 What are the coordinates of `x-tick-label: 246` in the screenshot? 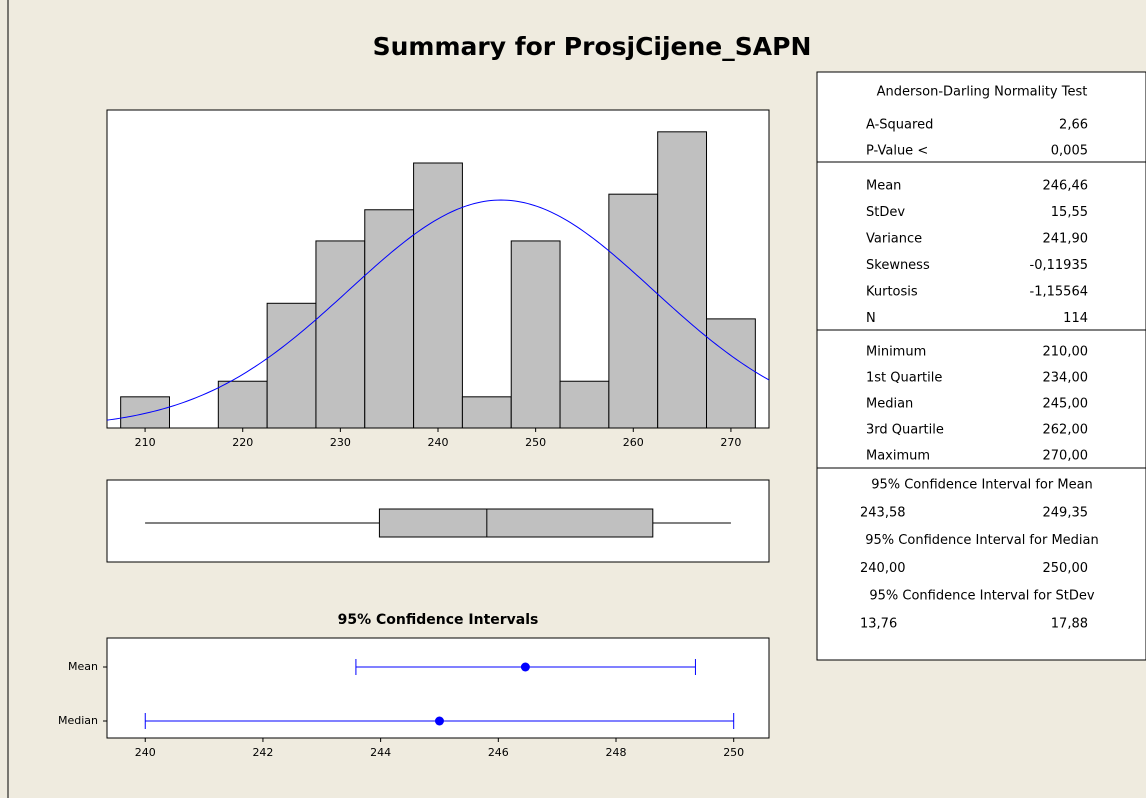 It's located at (498, 752).